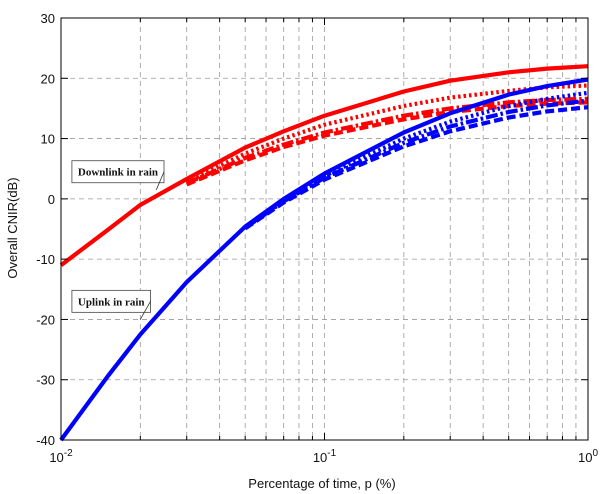 The width and height of the screenshot is (602, 494). I want to click on uplink-annotation: Uplink in rain, so click(111, 304).